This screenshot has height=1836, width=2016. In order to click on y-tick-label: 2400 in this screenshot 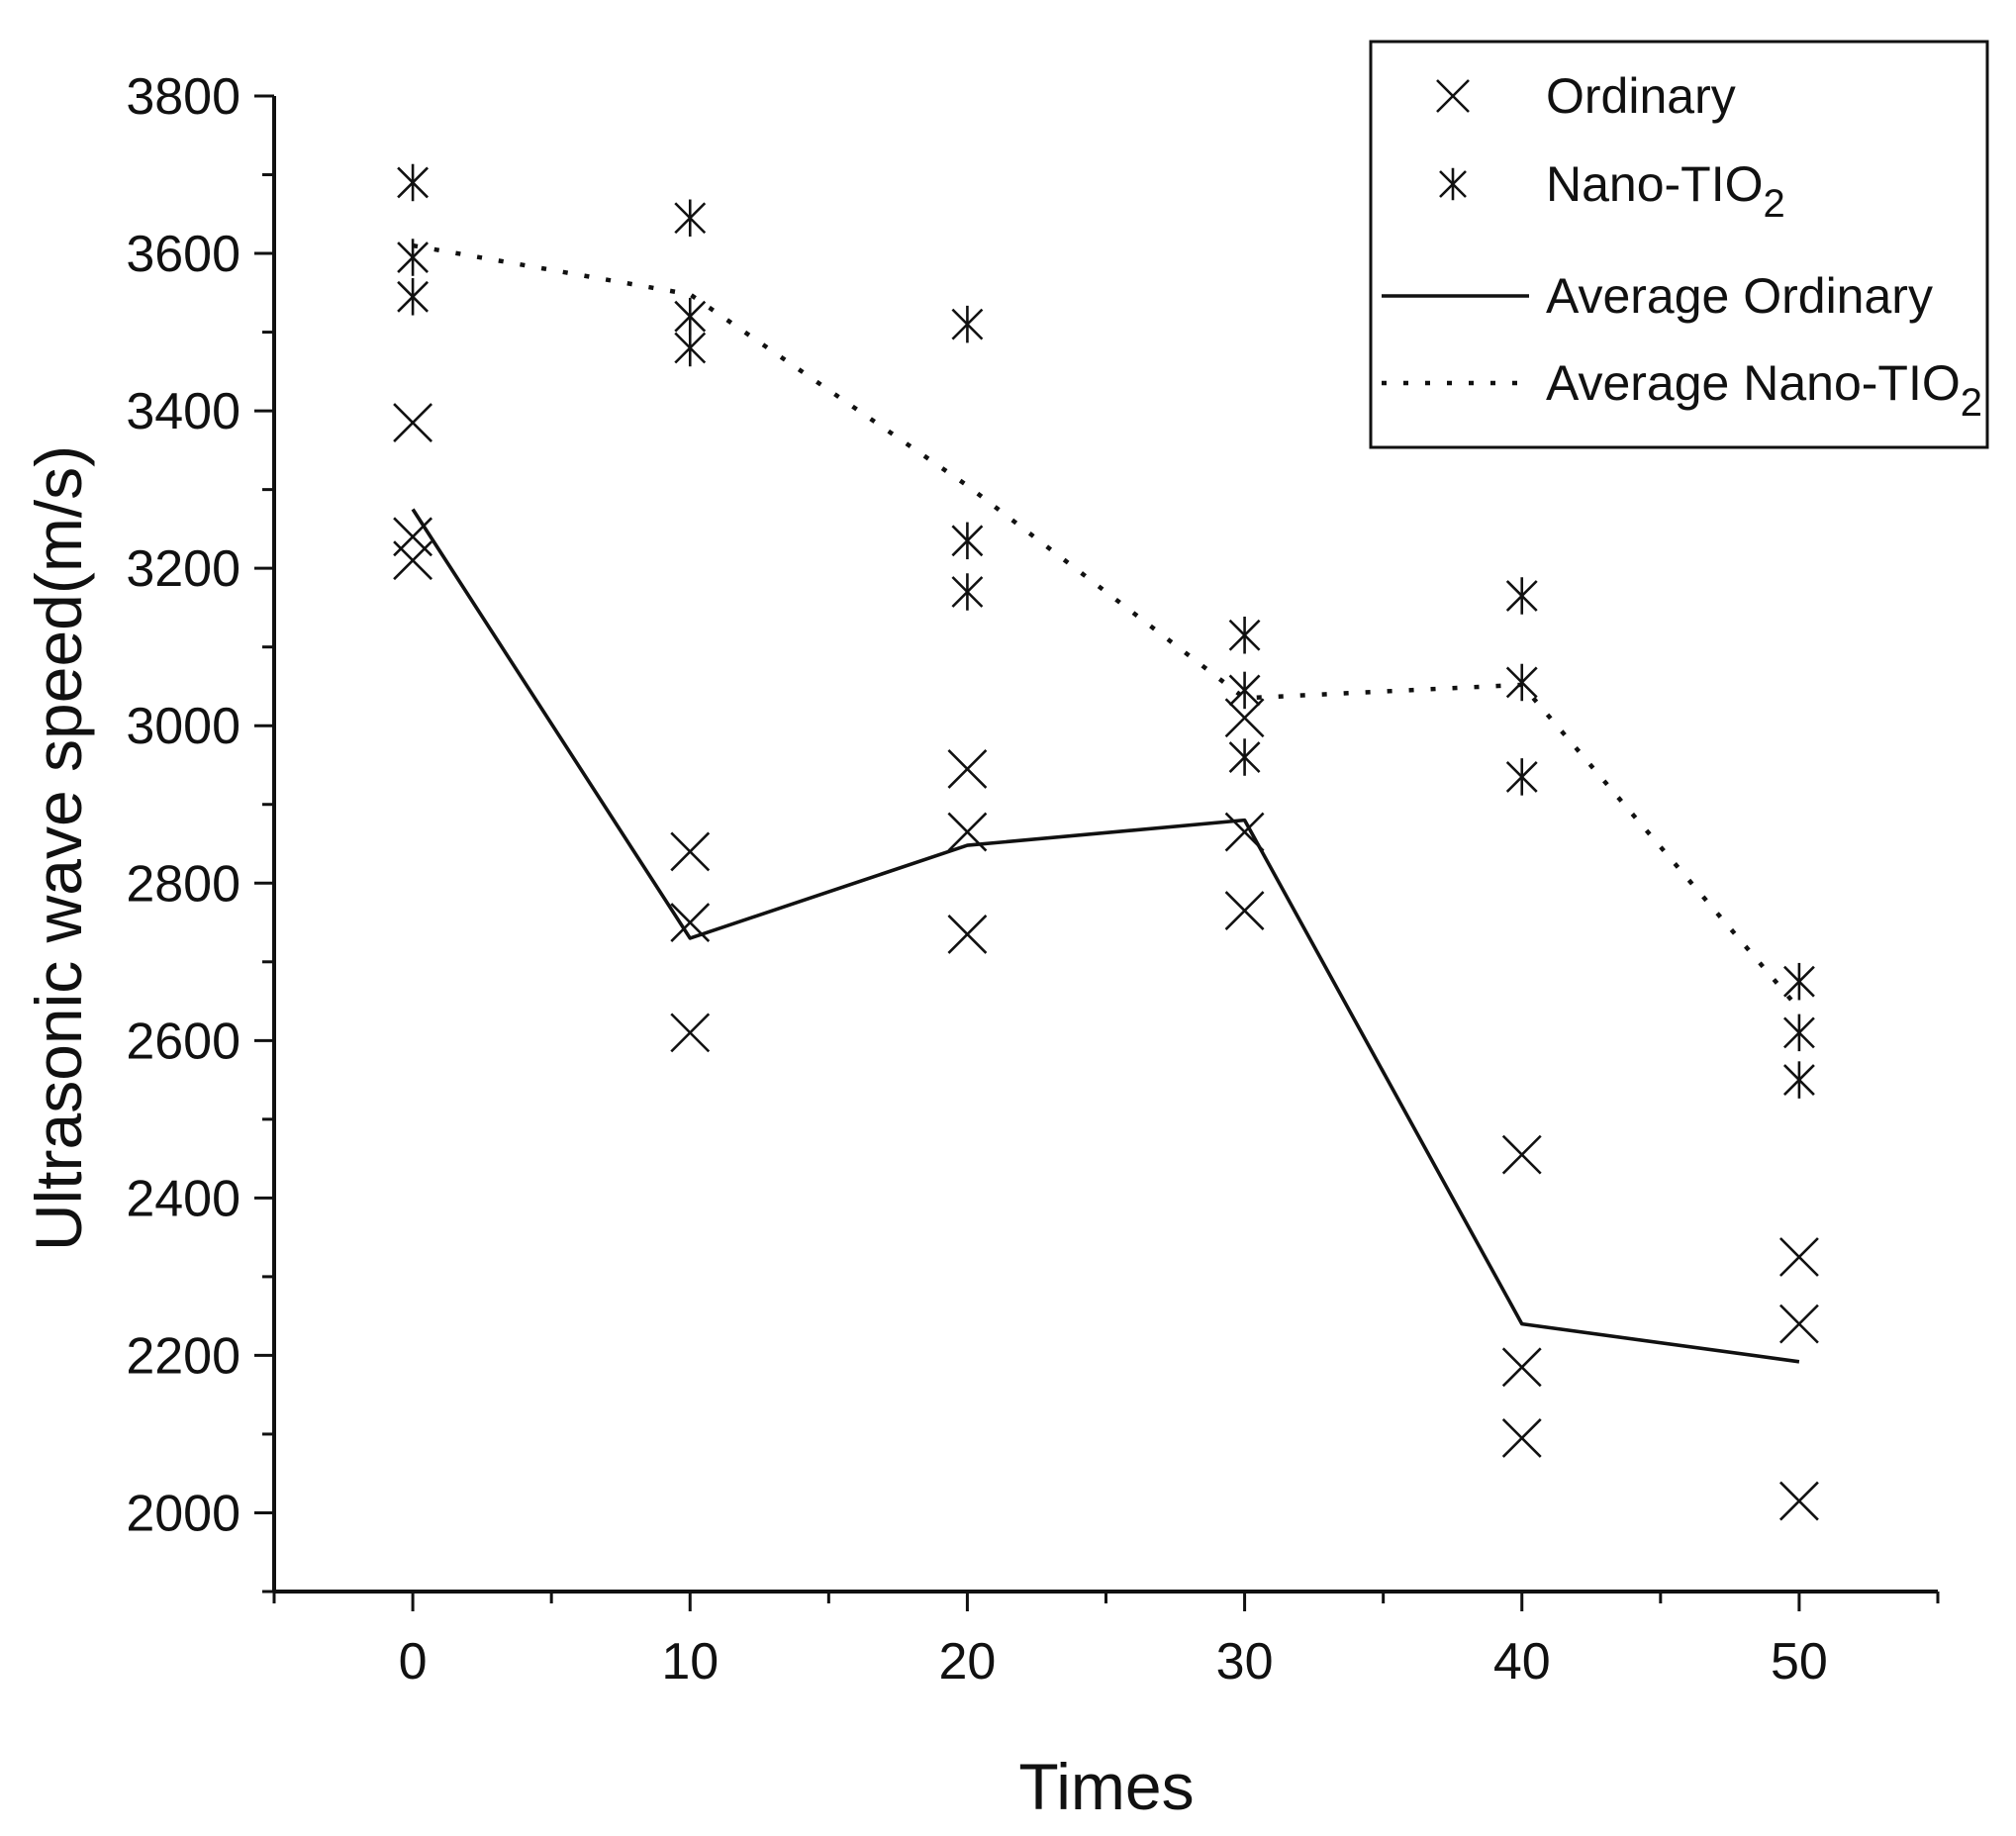, I will do `click(183, 1198)`.